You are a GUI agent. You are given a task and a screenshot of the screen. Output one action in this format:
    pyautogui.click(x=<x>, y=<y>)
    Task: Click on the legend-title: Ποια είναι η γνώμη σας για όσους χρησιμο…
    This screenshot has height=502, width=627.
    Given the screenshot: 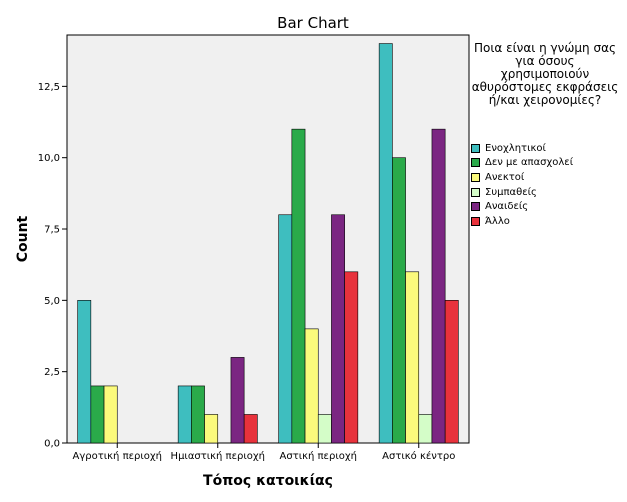 What is the action you would take?
    pyautogui.click(x=545, y=74)
    